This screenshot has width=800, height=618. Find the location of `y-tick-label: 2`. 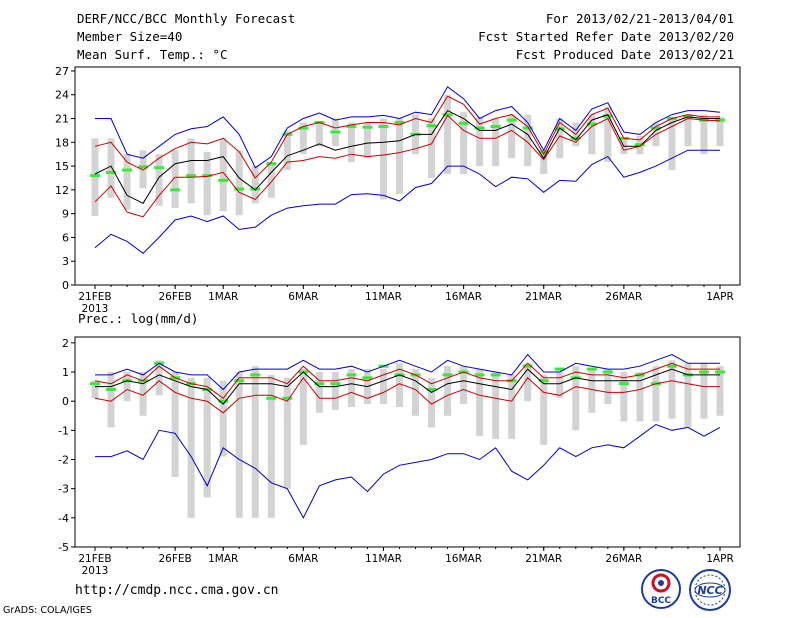

y-tick-label: 2 is located at coordinates (65, 343).